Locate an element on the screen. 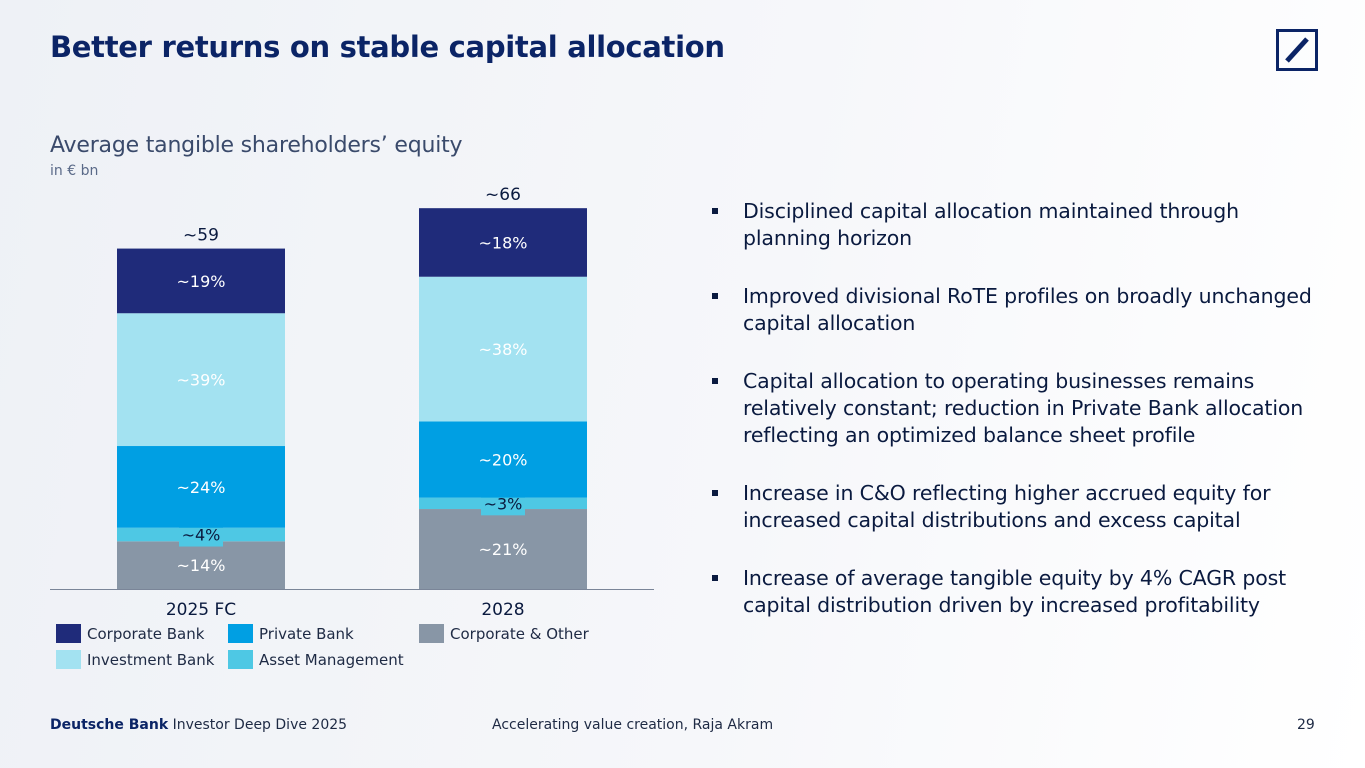  segment-label-corporate-bank-0: ~19% is located at coordinates (201, 281).